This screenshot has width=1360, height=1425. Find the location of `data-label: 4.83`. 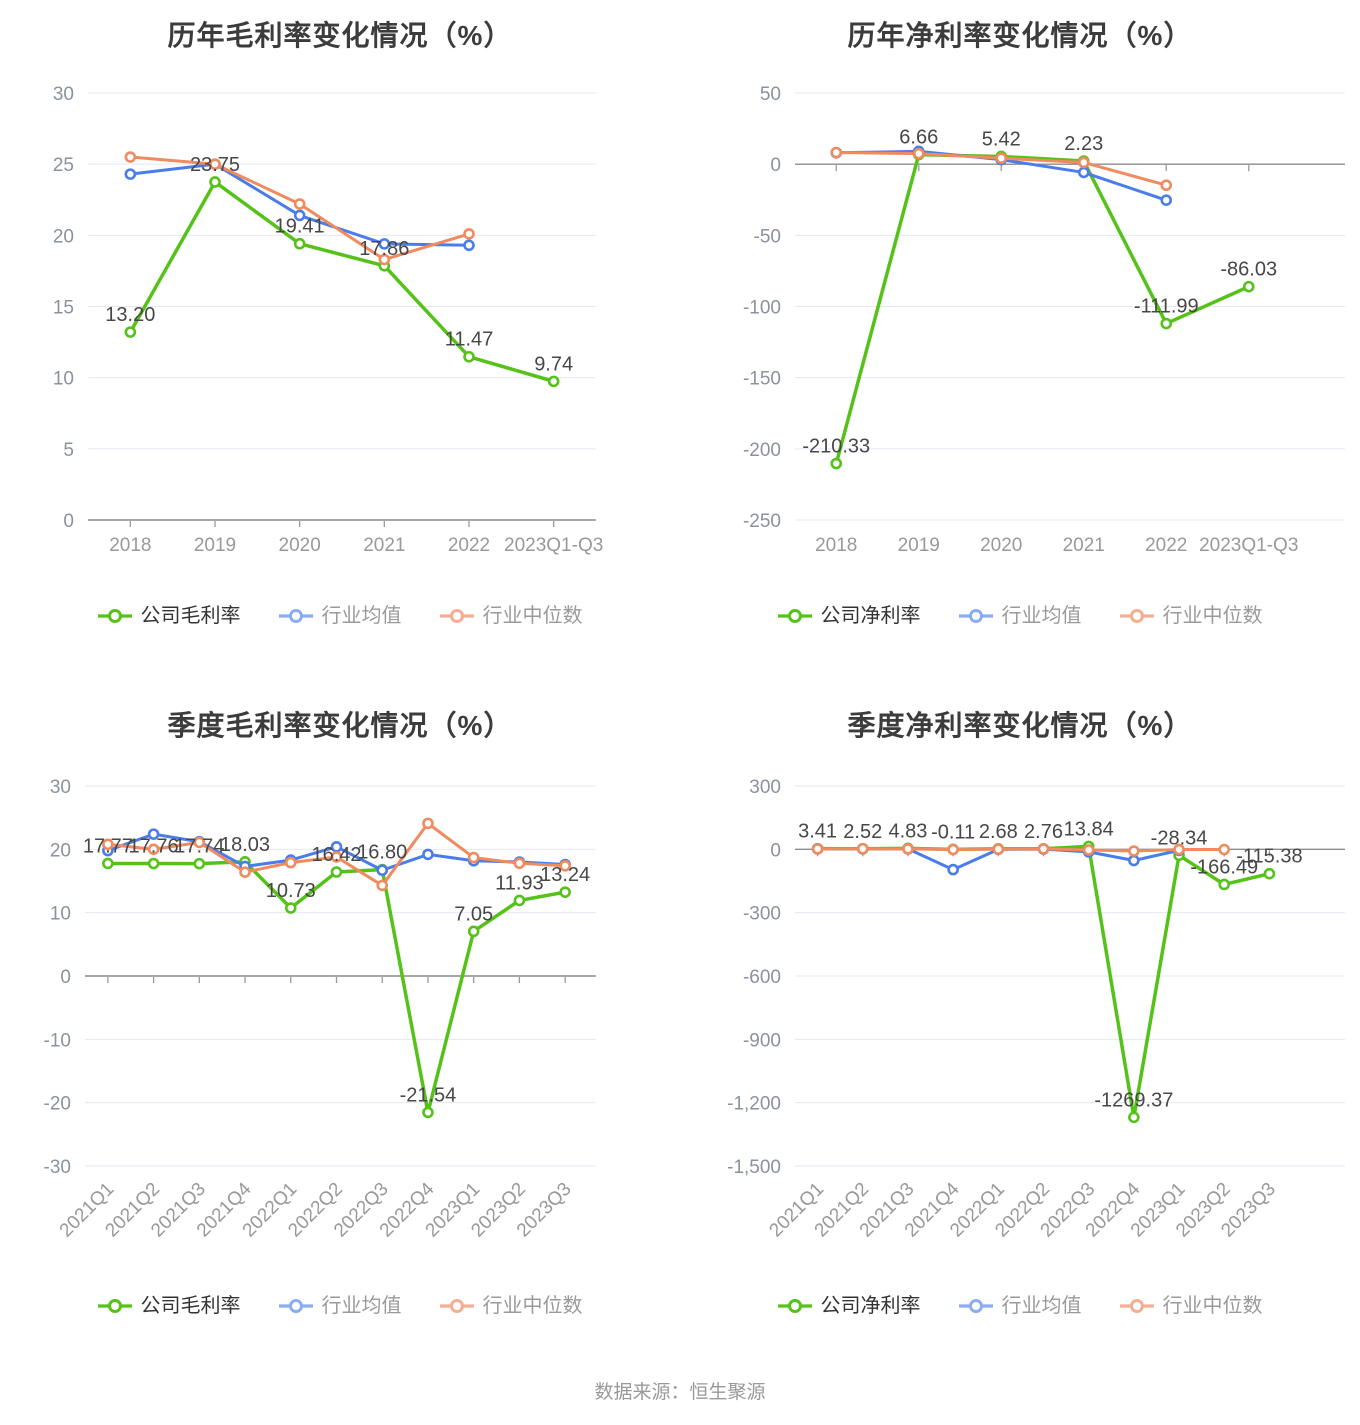

data-label: 4.83 is located at coordinates (907, 831).